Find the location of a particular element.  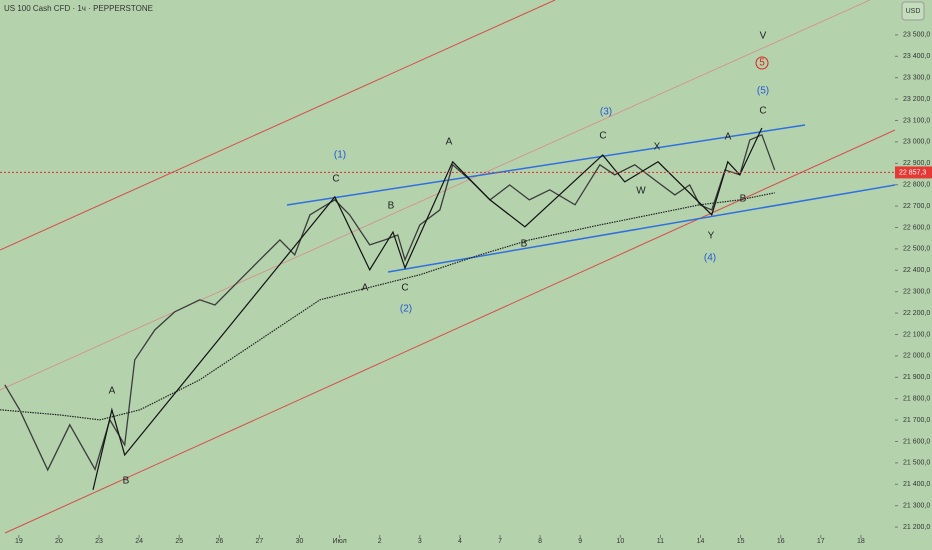

y-tick-label: 23 000,0 is located at coordinates (916, 142).